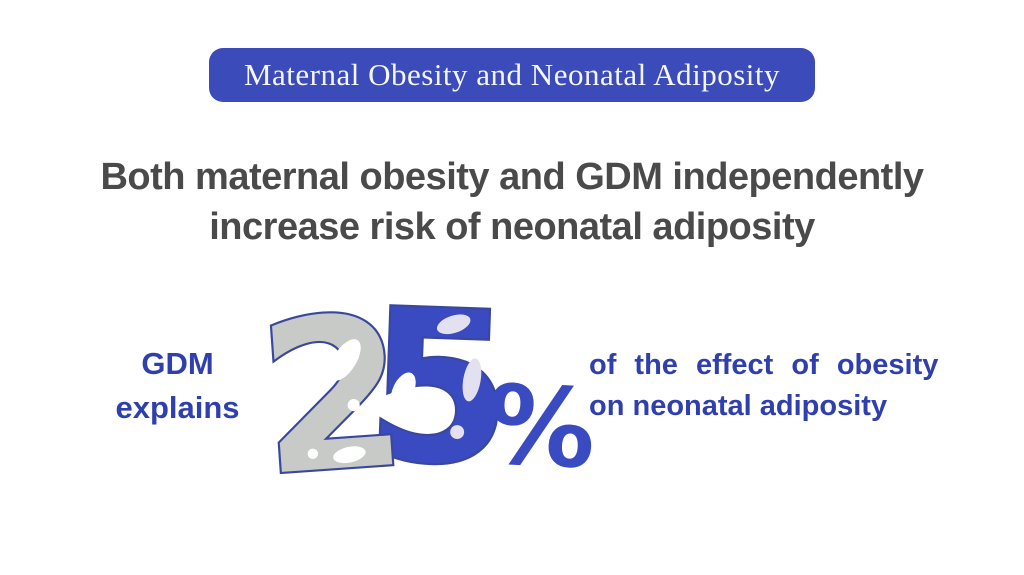 This screenshot has width=1024, height=575. Describe the element at coordinates (764, 365) in the screenshot. I see `stat-description-line-1: of the effect of obesity` at that location.